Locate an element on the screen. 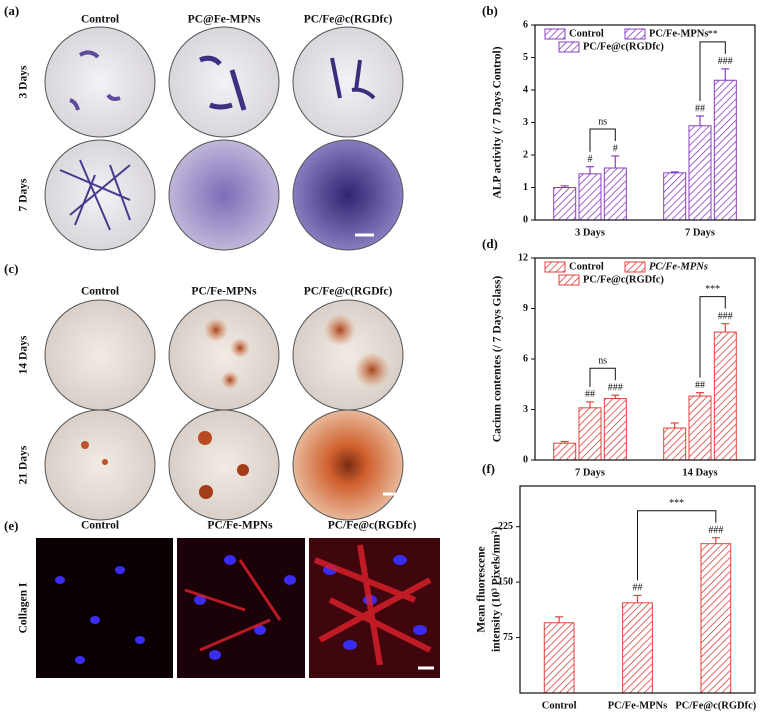 The height and width of the screenshot is (712, 764). row-label: 21 Days is located at coordinates (24, 464).